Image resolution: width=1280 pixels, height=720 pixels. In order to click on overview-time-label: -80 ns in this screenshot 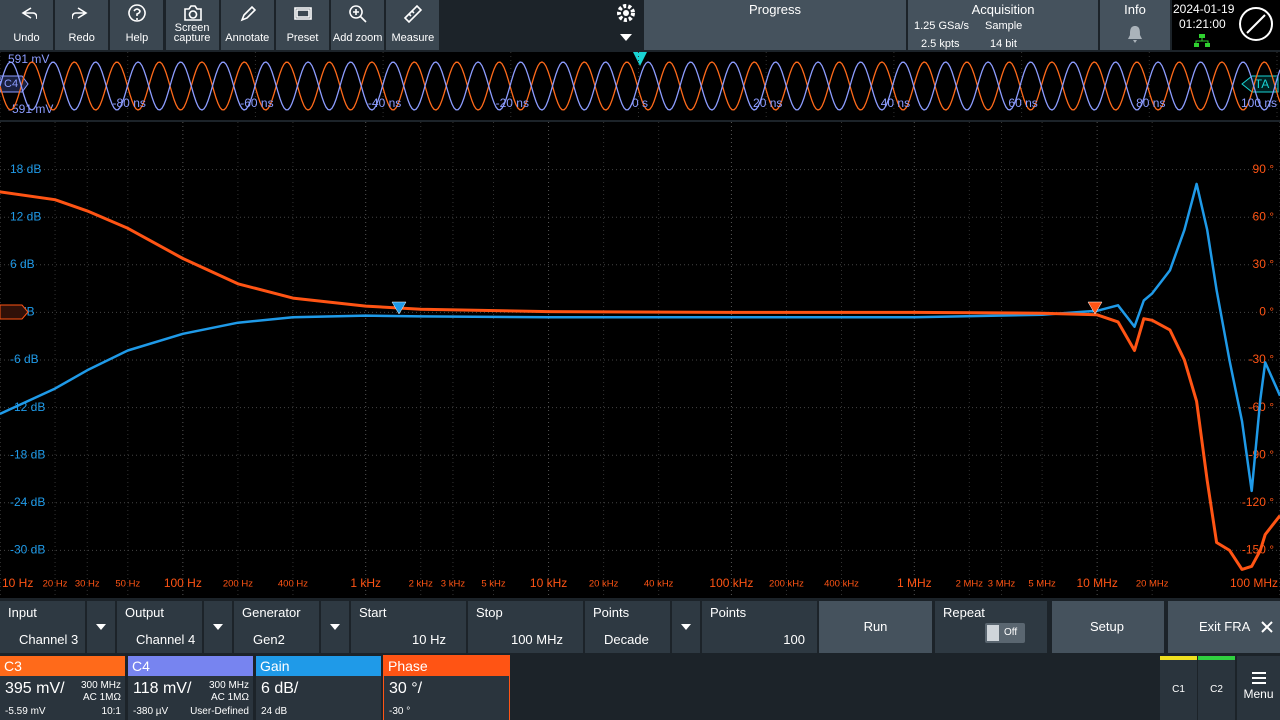, I will do `click(129, 103)`.